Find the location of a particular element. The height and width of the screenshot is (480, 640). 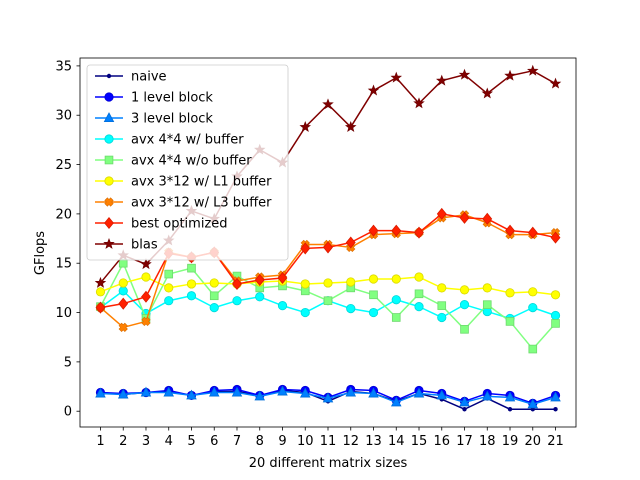

legend-item: avx 3*12 w/ L3 buffer is located at coordinates (183, 203).